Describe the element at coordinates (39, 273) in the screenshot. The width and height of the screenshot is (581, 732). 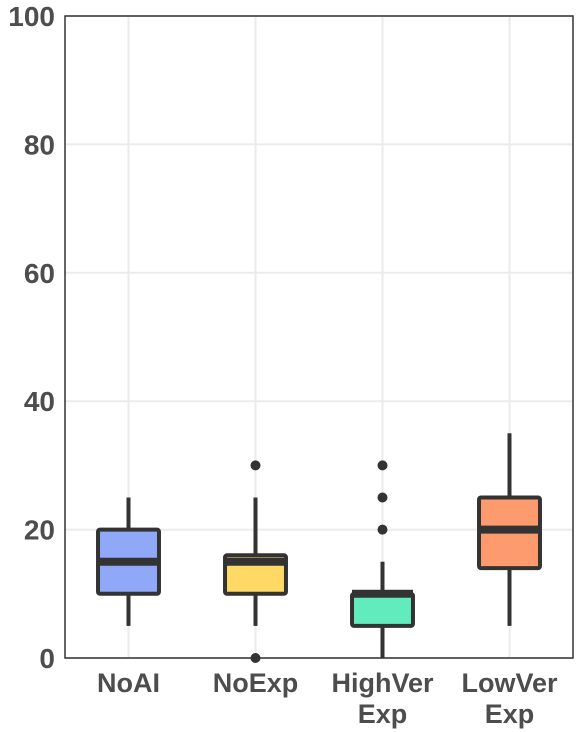
I see `y-tick-label: 60` at that location.